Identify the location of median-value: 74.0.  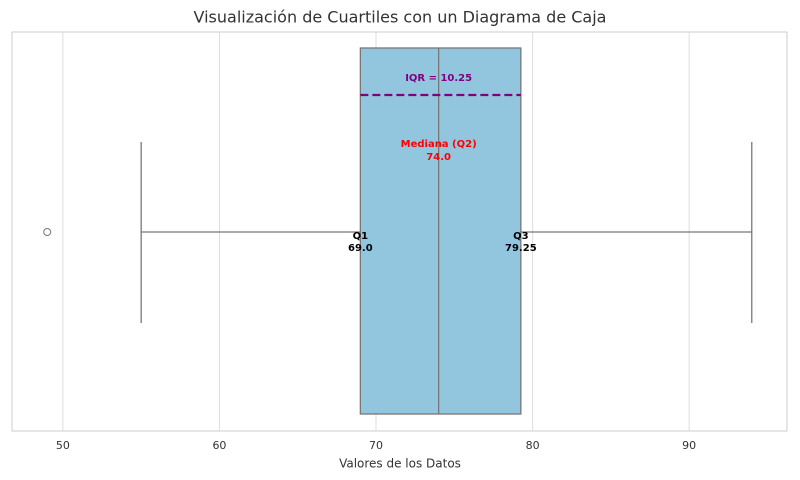
(438, 157).